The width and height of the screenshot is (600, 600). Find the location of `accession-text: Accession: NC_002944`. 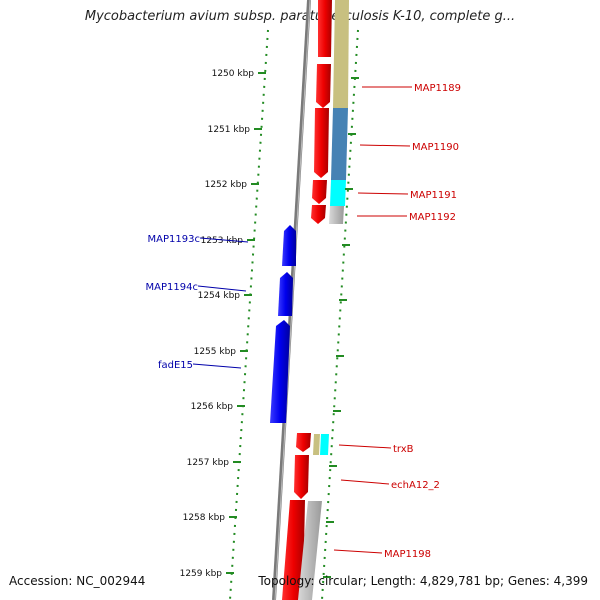

accession-text: Accession: NC_002944 is located at coordinates (77, 581).